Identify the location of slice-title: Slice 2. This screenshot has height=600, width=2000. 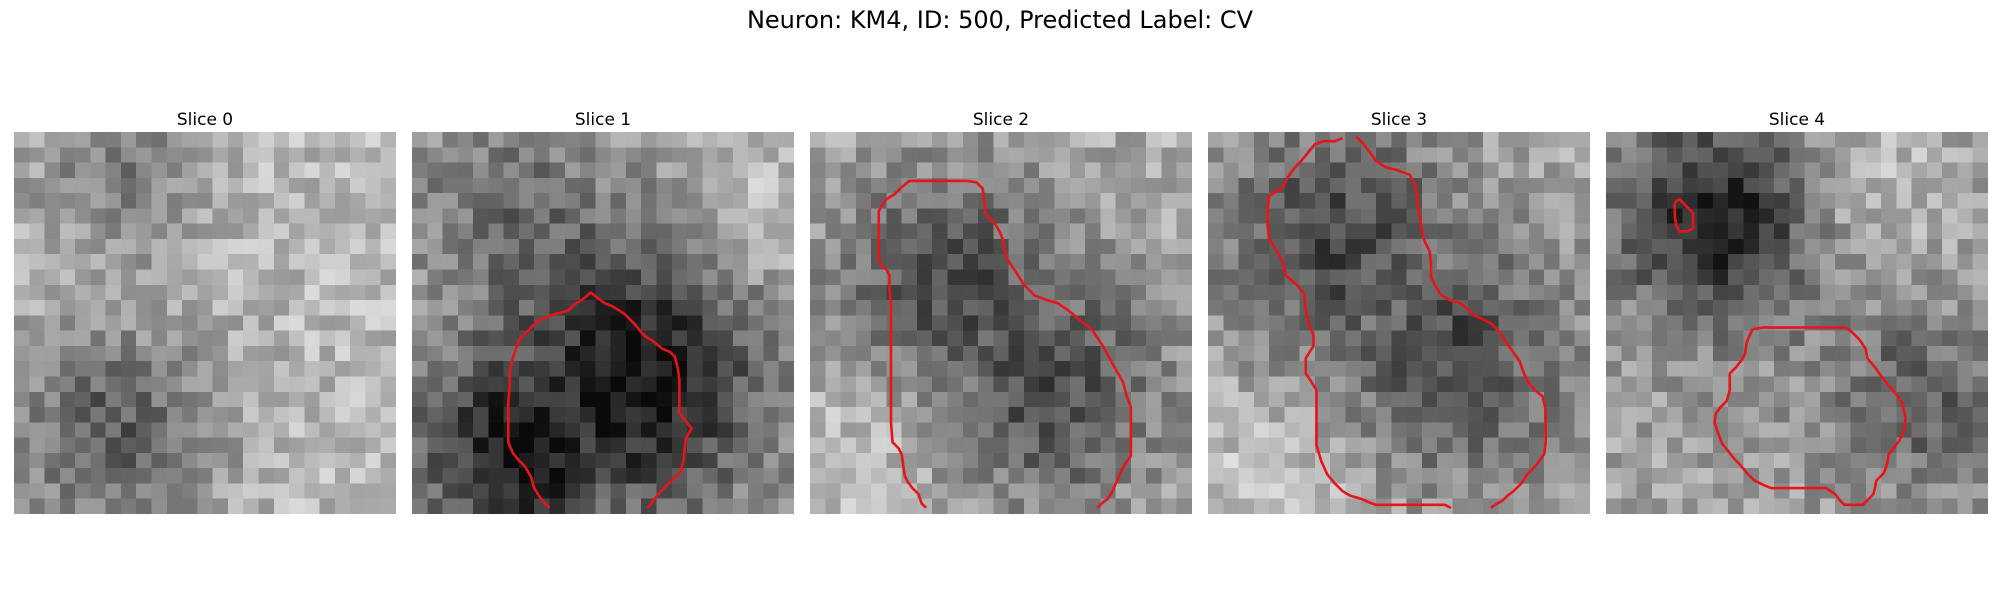
(1001, 120).